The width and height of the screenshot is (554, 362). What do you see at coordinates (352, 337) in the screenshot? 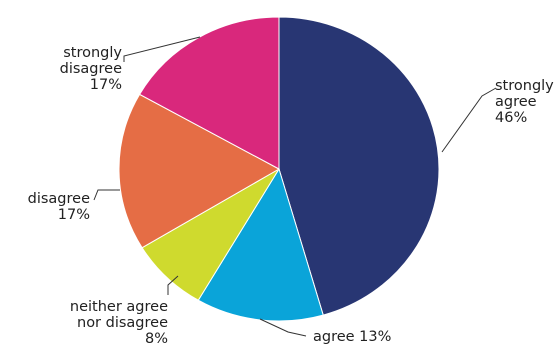
I see `slice-category-label: agree 13%` at bounding box center [352, 337].